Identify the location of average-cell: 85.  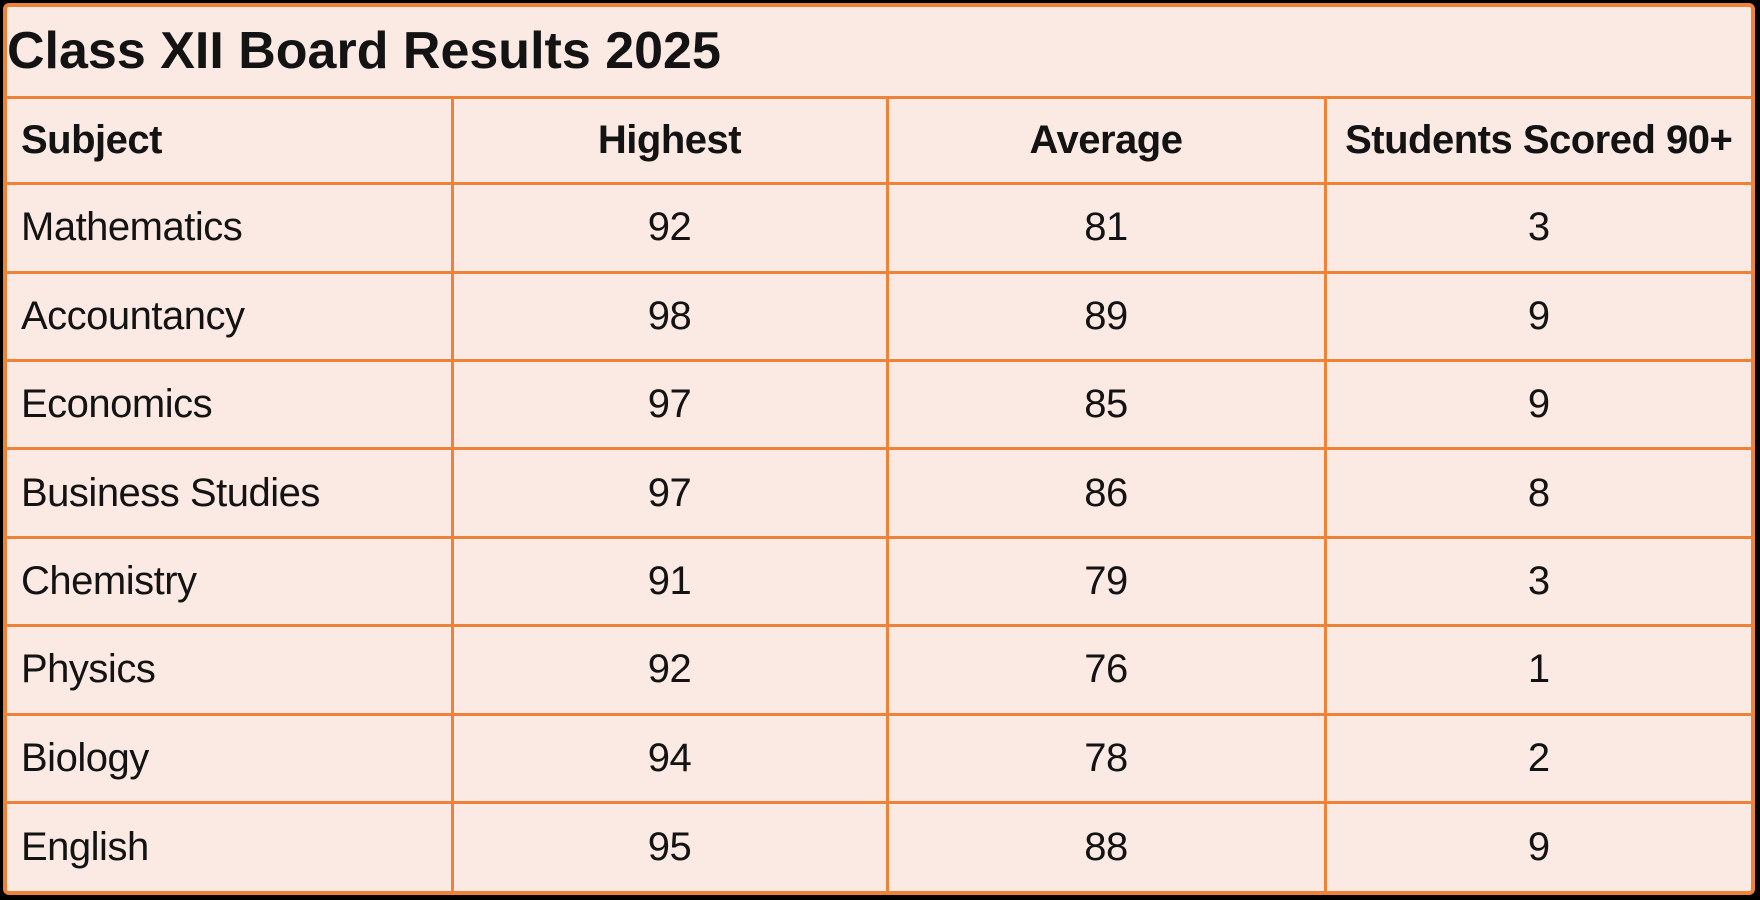
(1106, 405).